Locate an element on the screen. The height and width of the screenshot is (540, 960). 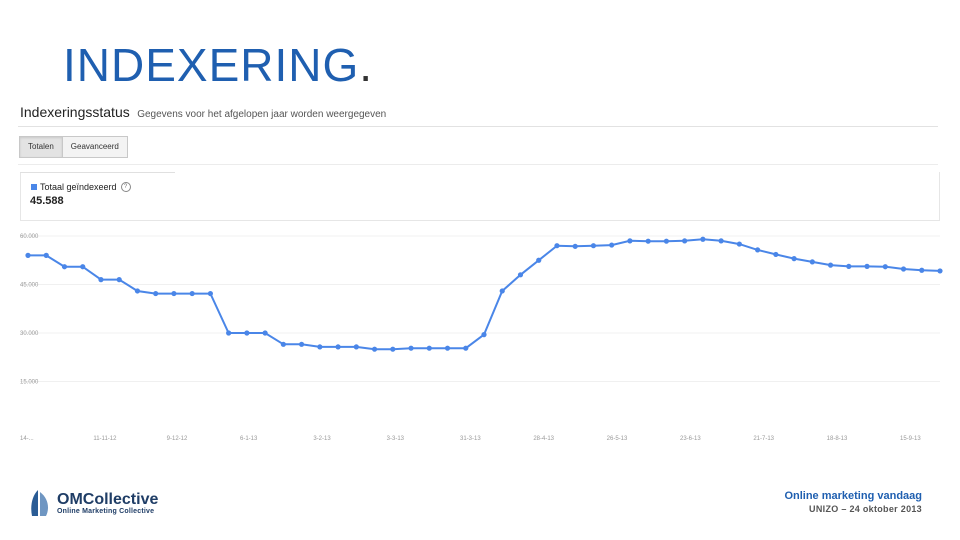
omcollective-logo: OMCollective Online Marketing Collective is located at coordinates (93, 503).